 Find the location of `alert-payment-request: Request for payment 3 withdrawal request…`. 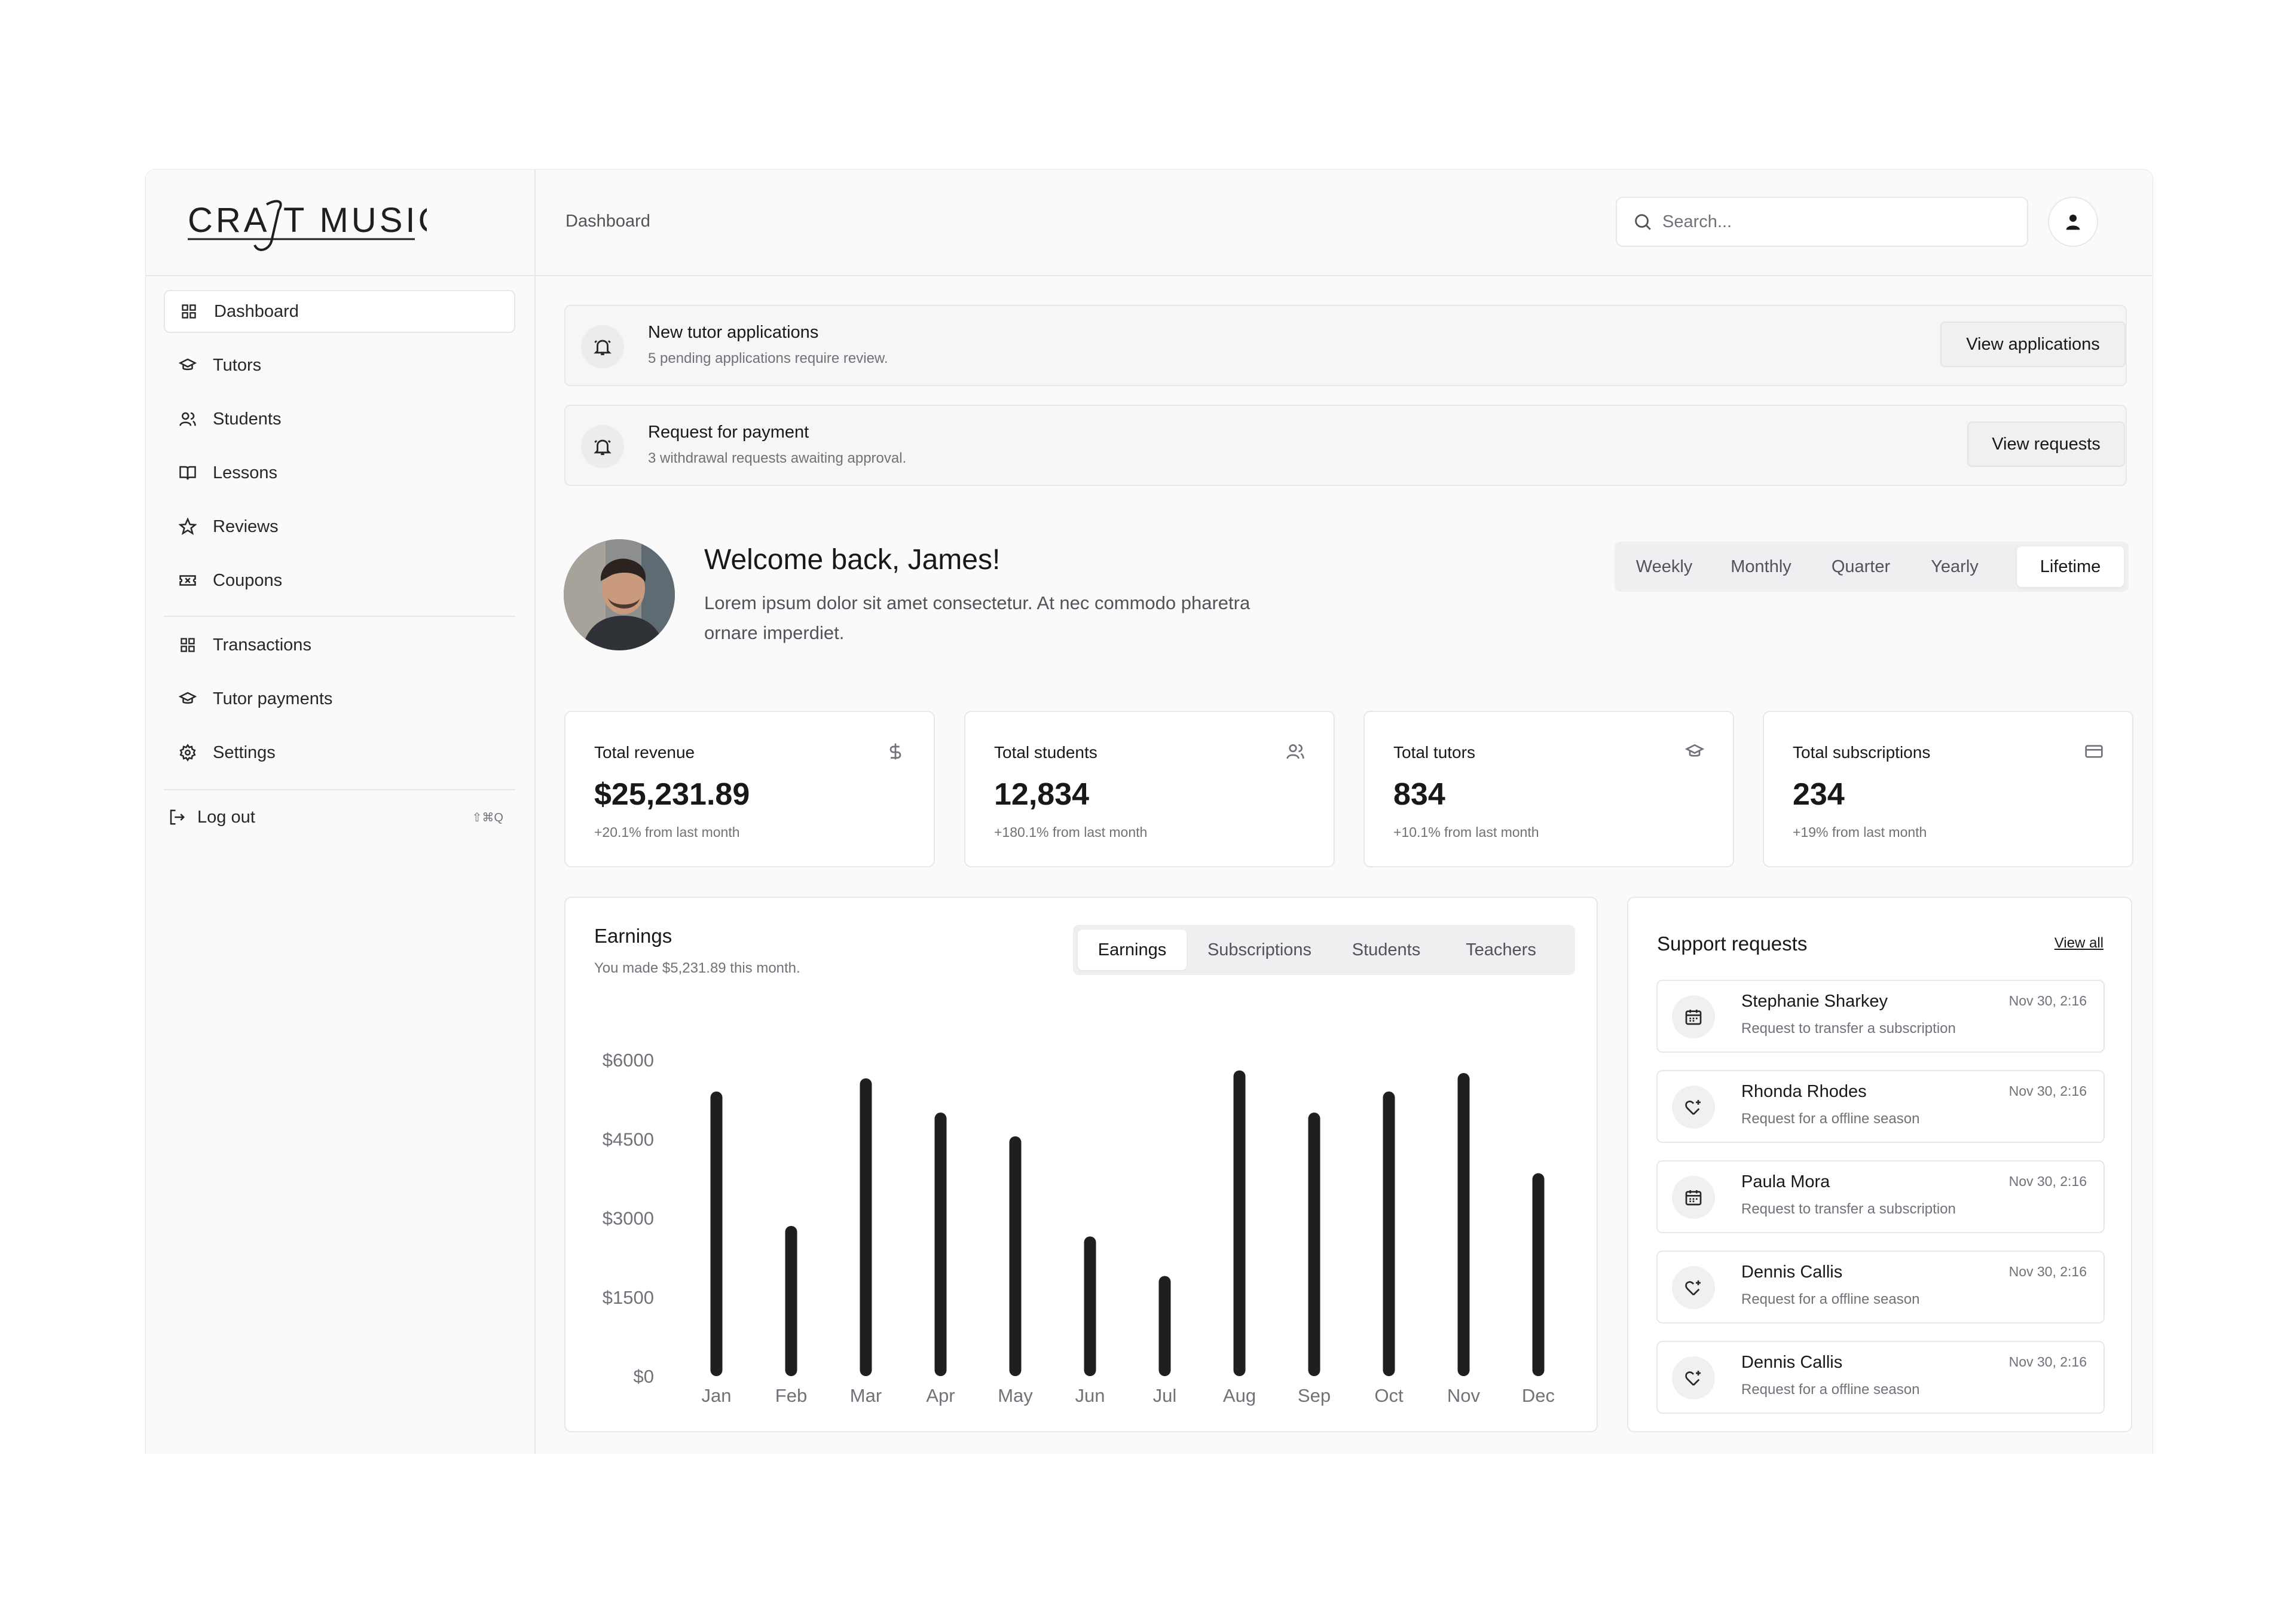

alert-payment-request: Request for payment 3 withdrawal request… is located at coordinates (1345, 445).